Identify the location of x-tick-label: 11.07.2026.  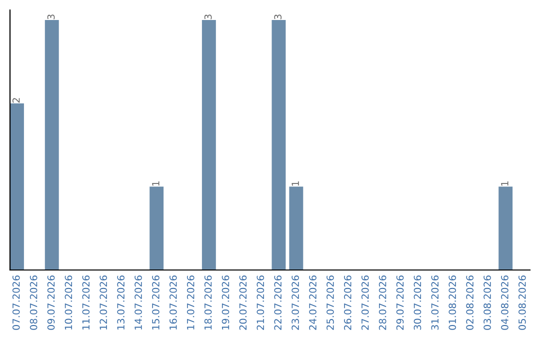
(86, 302).